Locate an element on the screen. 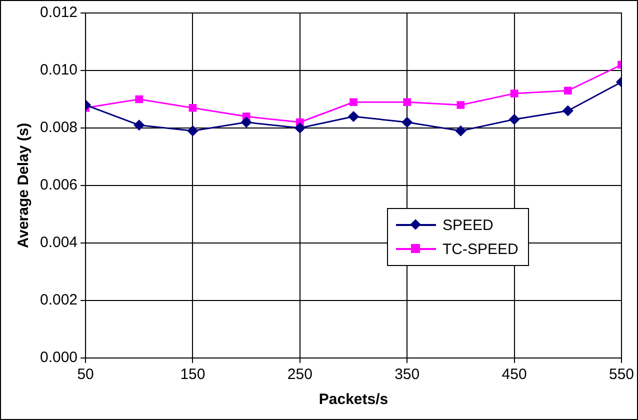 The image size is (638, 420). y-tick-label: 0.010 is located at coordinates (59, 70).